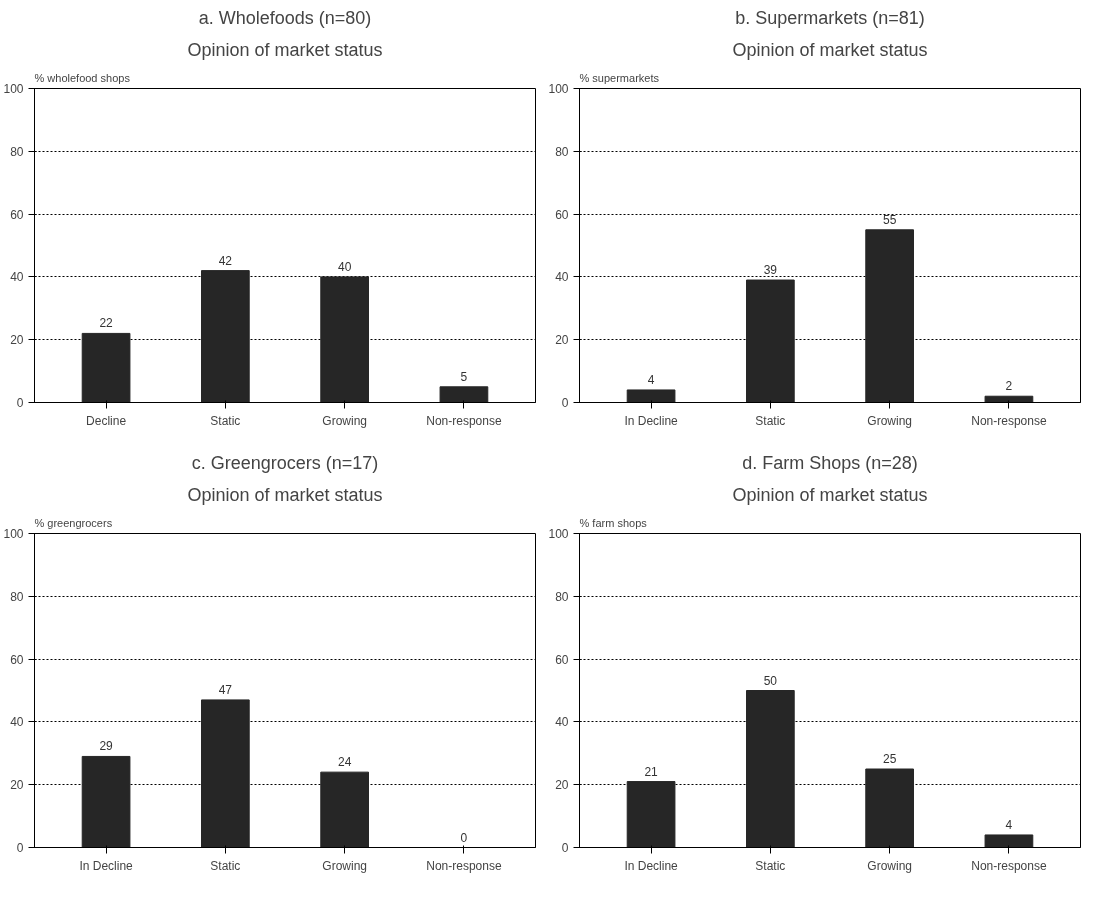  I want to click on data-label: 24, so click(344, 762).